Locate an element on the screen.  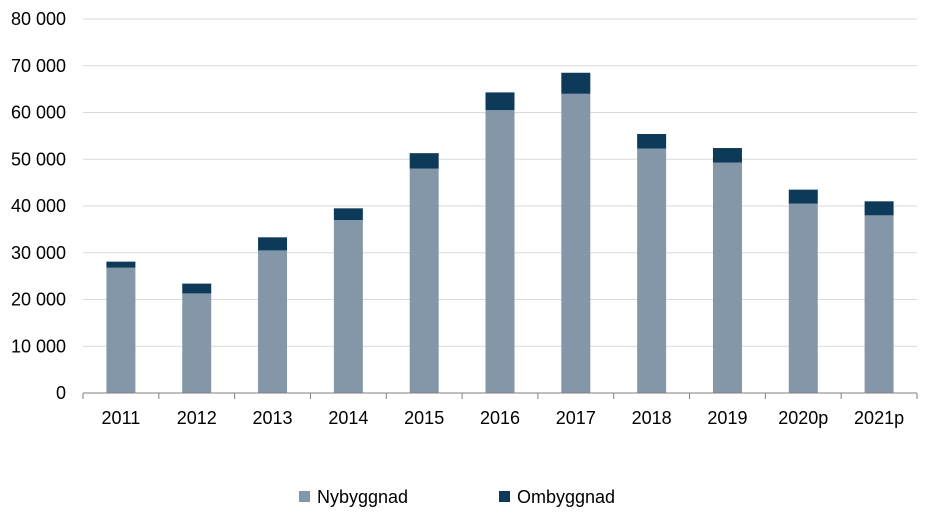
x-tick-label: 2015 is located at coordinates (424, 418).